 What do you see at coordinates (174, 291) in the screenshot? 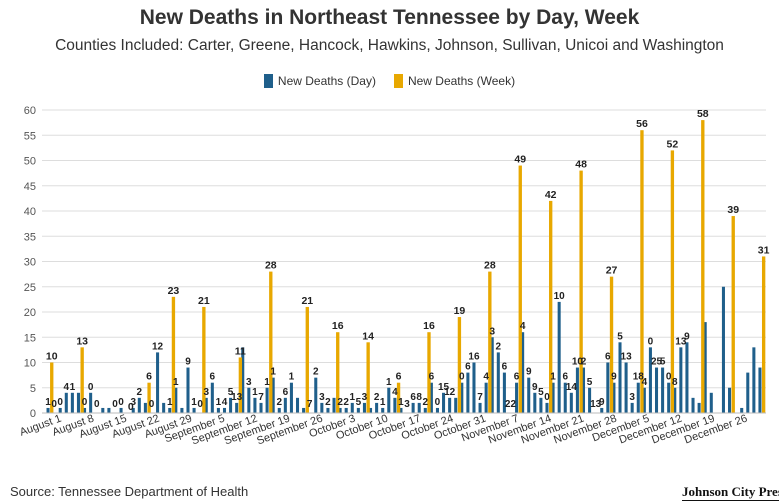
I see `week-data-label: 23` at bounding box center [174, 291].